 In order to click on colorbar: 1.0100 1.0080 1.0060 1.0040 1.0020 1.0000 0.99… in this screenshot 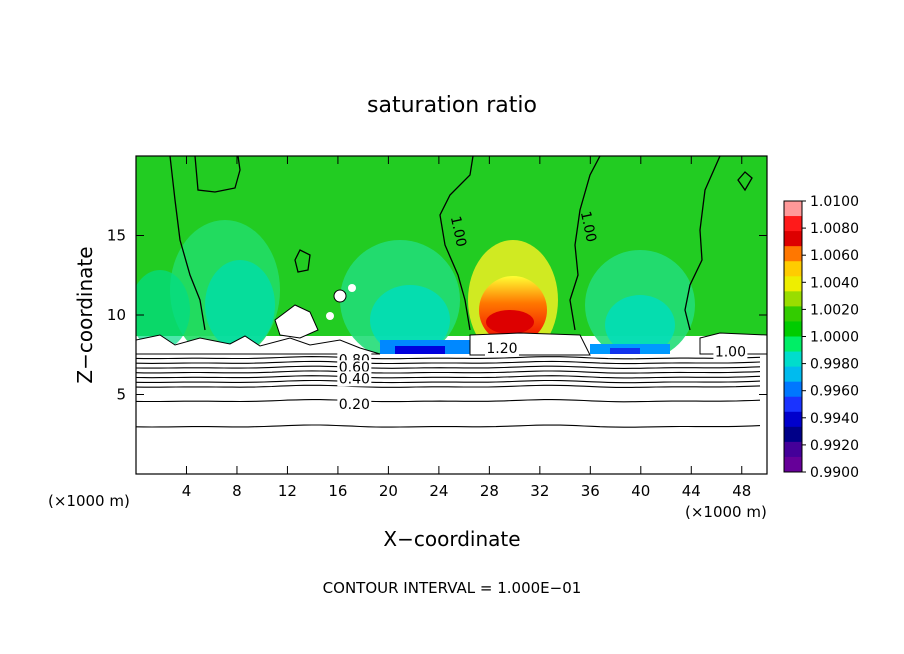, I will do `click(821, 337)`.